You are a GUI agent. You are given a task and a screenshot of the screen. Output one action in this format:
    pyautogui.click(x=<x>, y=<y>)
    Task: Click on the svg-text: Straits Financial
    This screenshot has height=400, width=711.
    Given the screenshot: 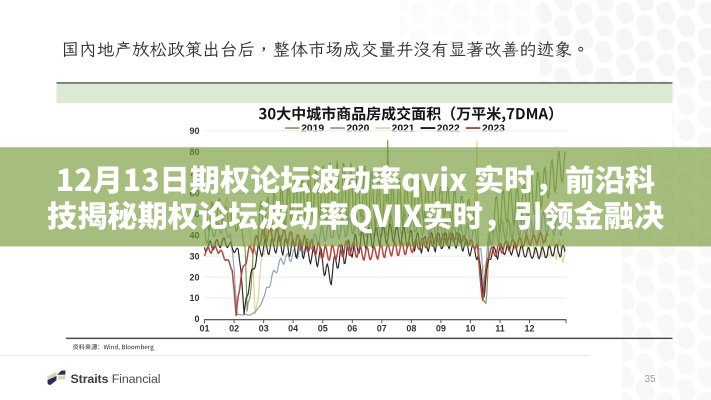 What is the action you would take?
    pyautogui.click(x=116, y=379)
    